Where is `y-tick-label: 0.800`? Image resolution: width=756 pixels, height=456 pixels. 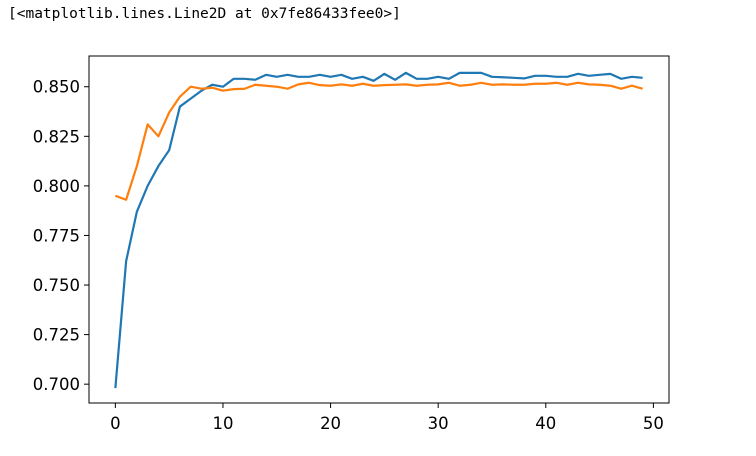 y-tick-label: 0.800 is located at coordinates (56, 186).